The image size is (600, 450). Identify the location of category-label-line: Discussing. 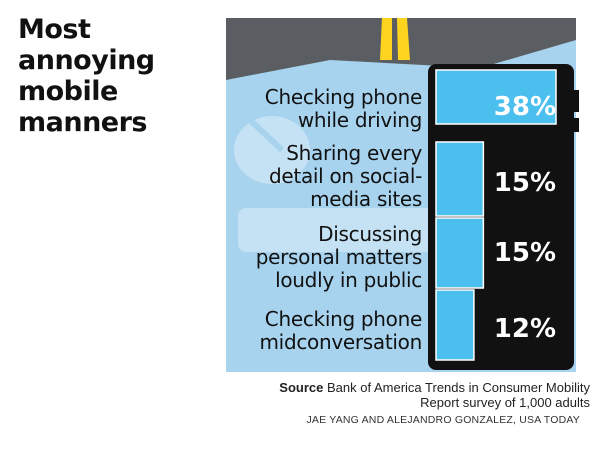
(370, 234).